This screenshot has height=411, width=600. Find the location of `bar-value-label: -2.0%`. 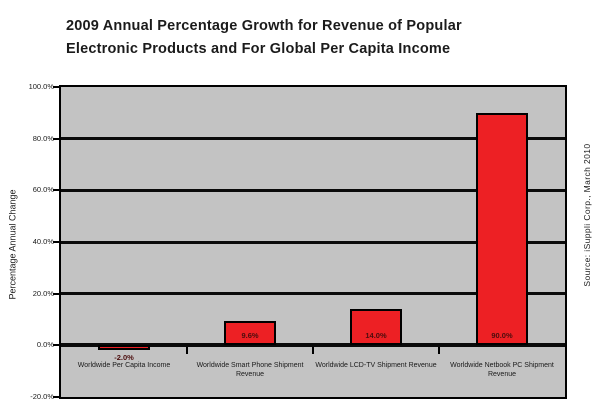

bar-value-label: -2.0% is located at coordinates (124, 357).